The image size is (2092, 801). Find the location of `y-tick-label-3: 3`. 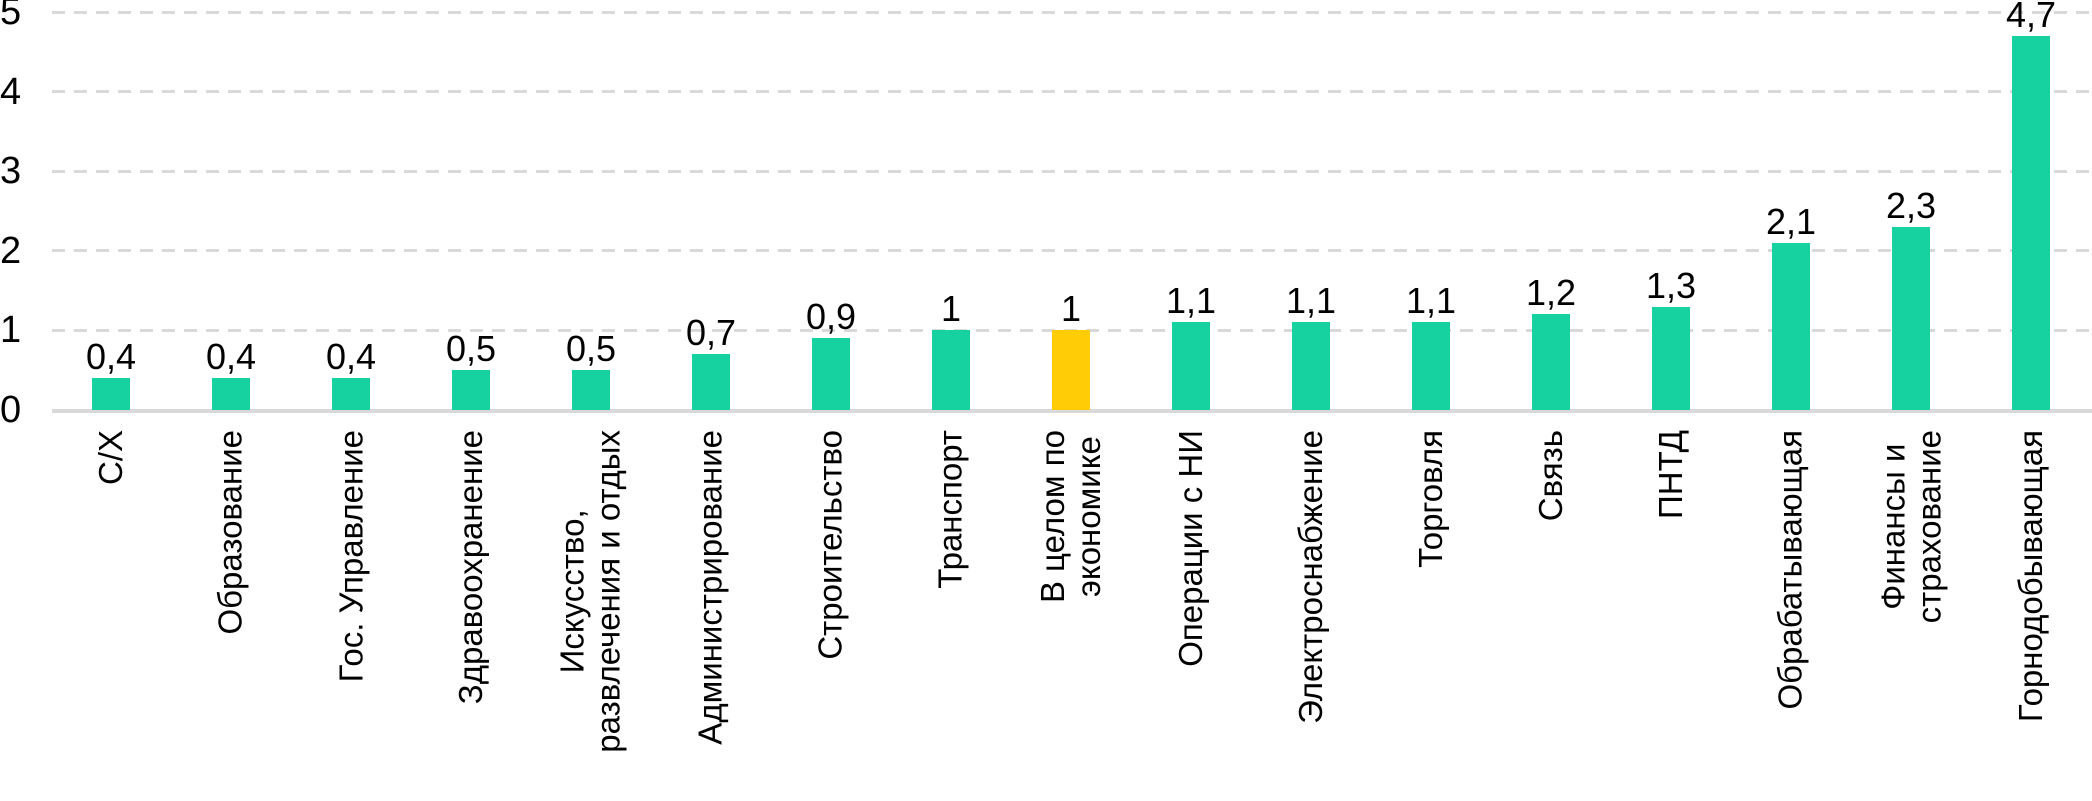

y-tick-label-3: 3 is located at coordinates (11, 171).